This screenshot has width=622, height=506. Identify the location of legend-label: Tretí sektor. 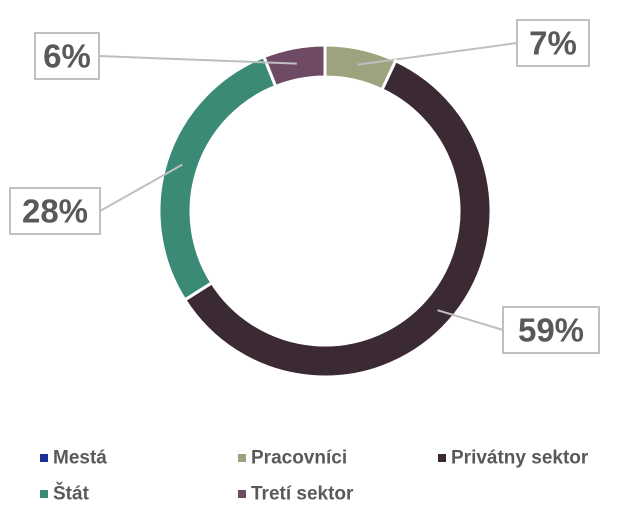
(302, 494).